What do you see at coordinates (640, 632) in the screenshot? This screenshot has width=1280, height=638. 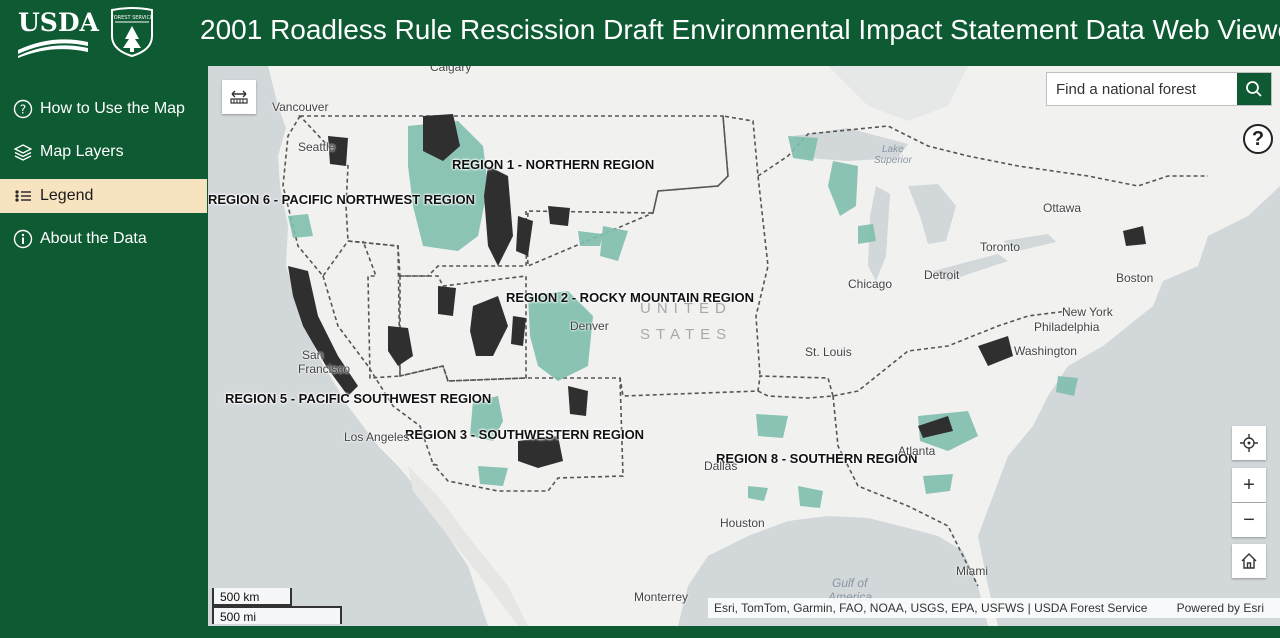 I see `footer-strip` at bounding box center [640, 632].